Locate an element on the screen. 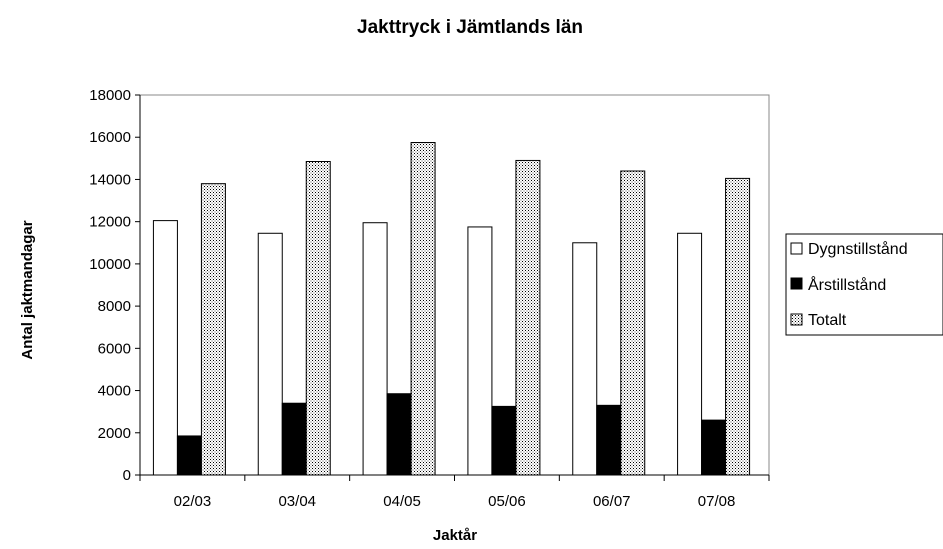 The height and width of the screenshot is (549, 943). x-tick-label: 07/08 is located at coordinates (717, 501).